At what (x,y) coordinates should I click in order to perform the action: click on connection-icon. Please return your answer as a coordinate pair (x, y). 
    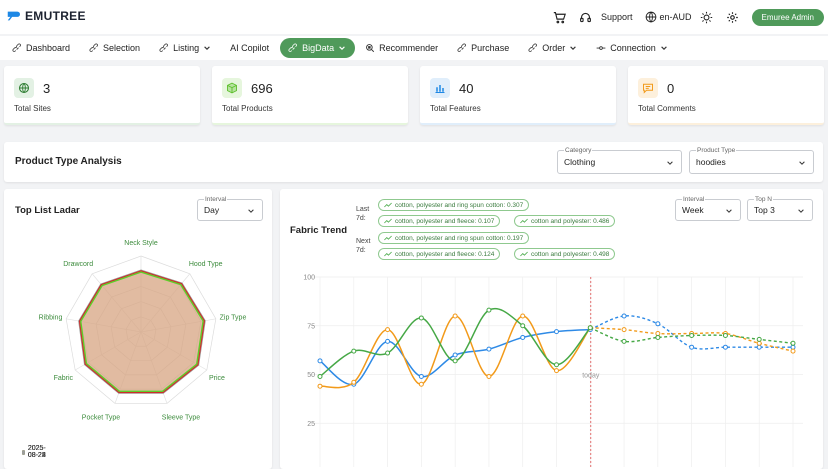
    Looking at the image, I should click on (601, 48).